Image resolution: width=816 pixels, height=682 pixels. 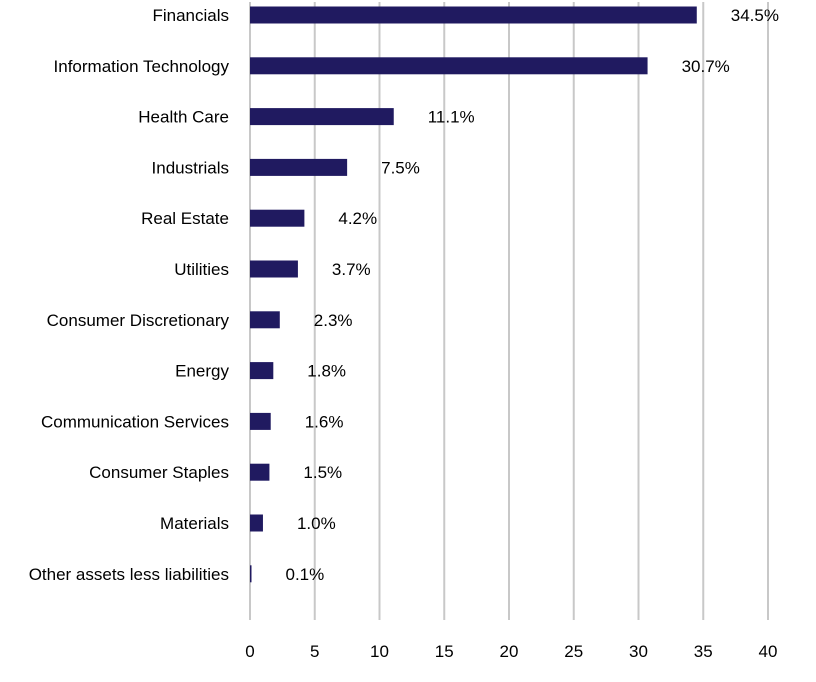 What do you see at coordinates (305, 574) in the screenshot?
I see `data-label: 0.1%` at bounding box center [305, 574].